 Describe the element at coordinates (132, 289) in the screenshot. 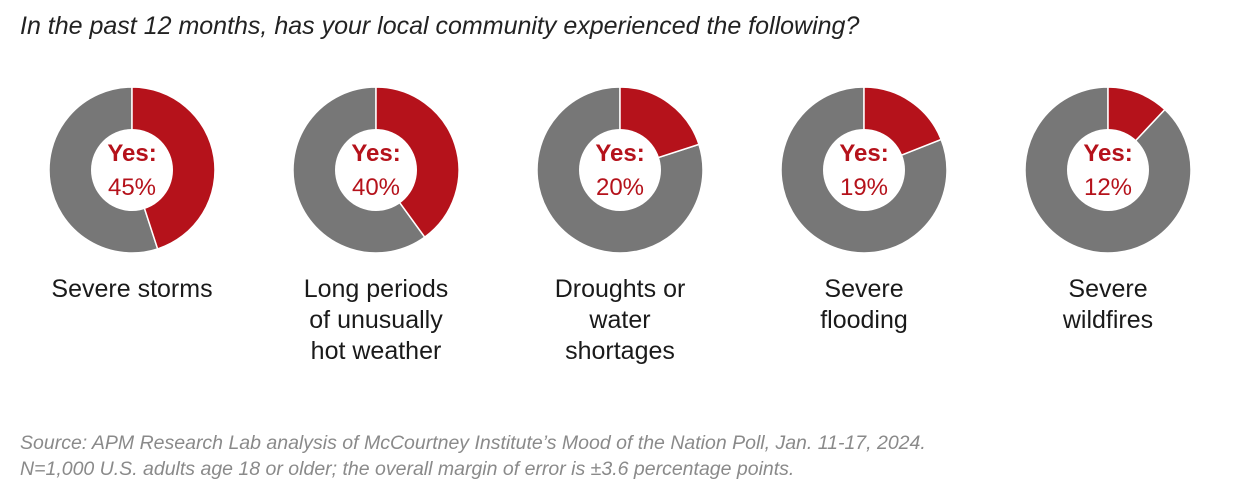

I see `category-label: Severe storms` at that location.